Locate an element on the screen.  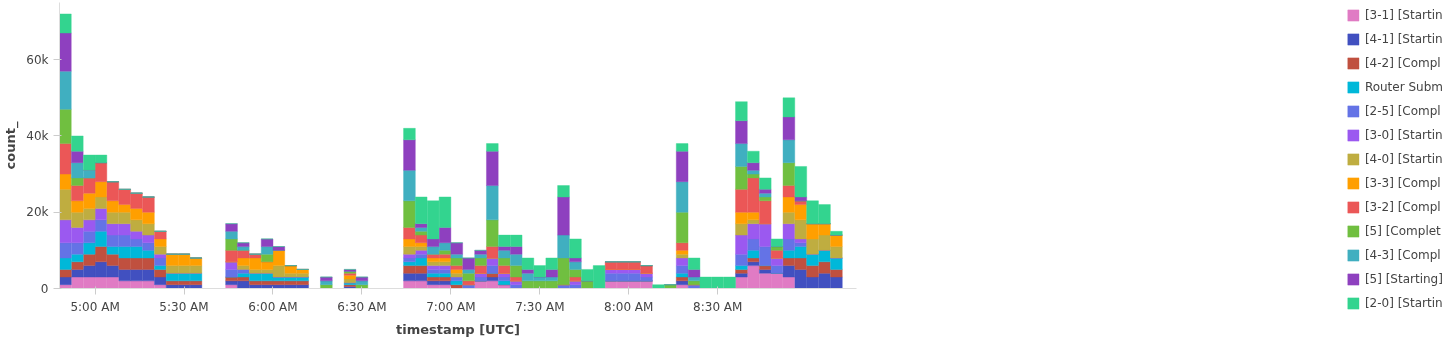
legend-label: [3-0] [Startin is located at coordinates (1403, 135).